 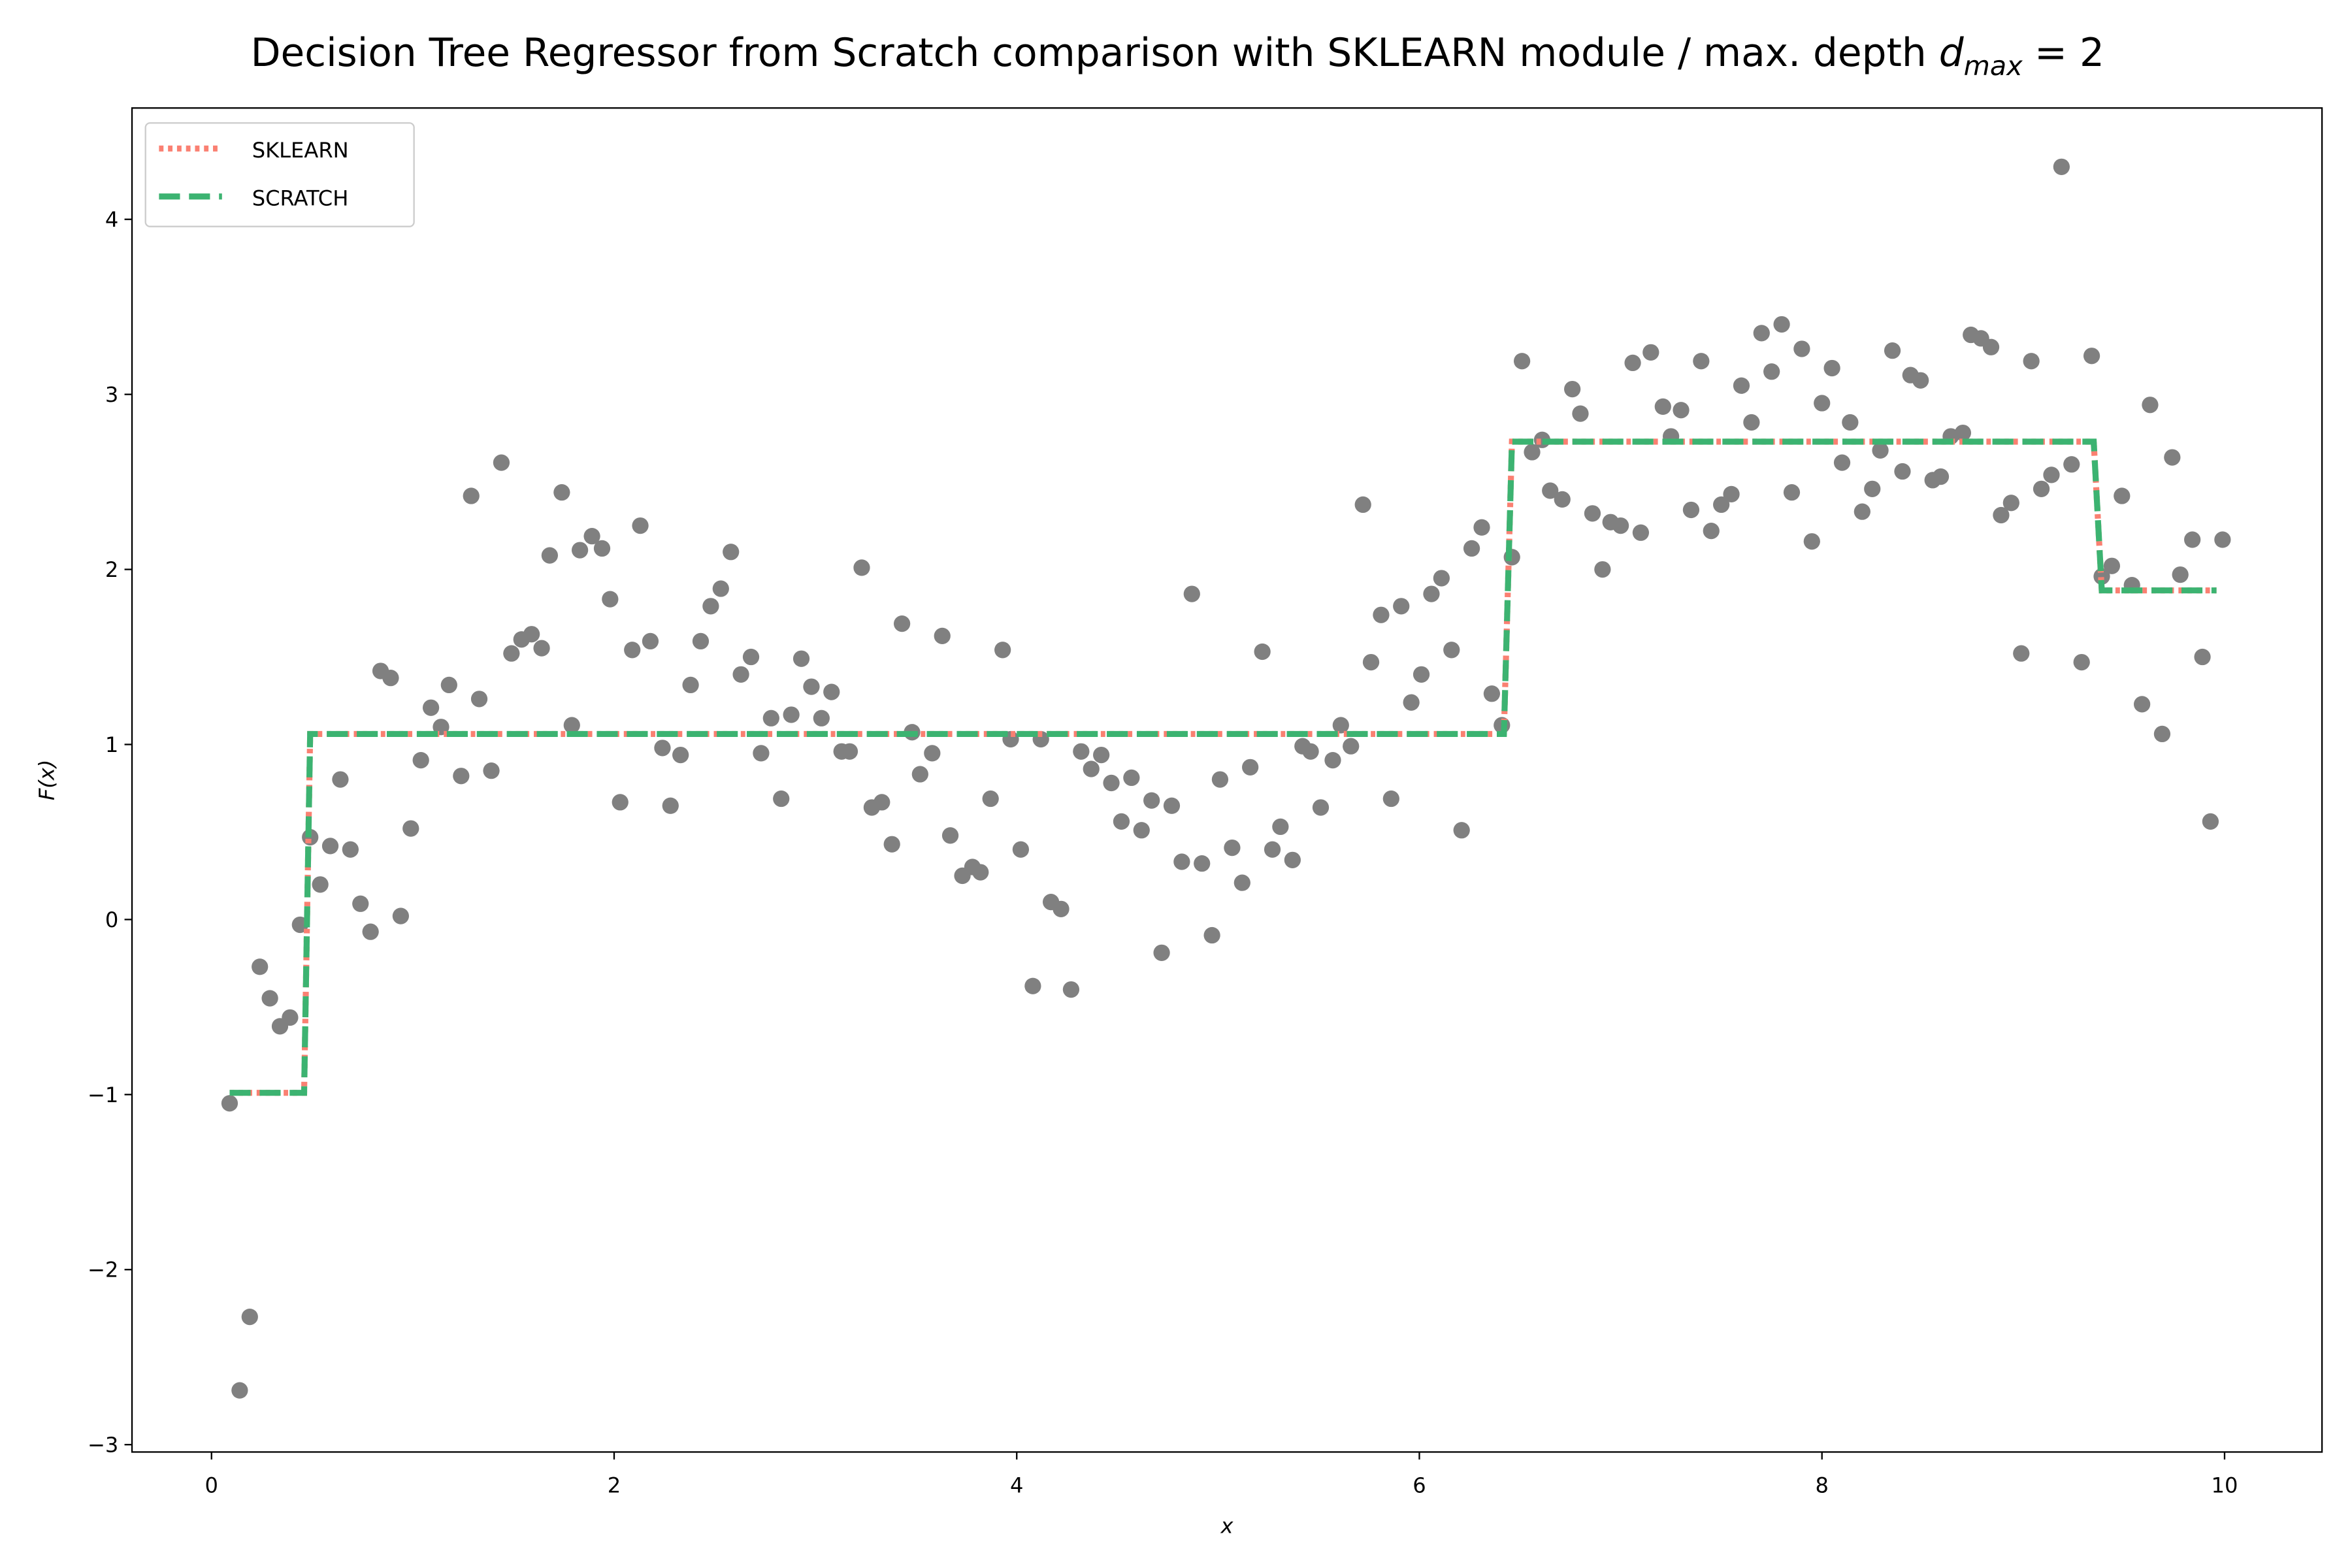 What do you see at coordinates (111, 919) in the screenshot?
I see `y-tick-label: 0` at bounding box center [111, 919].